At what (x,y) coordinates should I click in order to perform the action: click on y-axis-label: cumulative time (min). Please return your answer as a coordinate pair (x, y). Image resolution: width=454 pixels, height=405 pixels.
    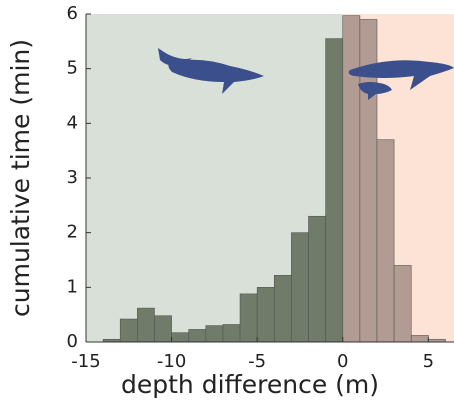
    Looking at the image, I should click on (20, 178).